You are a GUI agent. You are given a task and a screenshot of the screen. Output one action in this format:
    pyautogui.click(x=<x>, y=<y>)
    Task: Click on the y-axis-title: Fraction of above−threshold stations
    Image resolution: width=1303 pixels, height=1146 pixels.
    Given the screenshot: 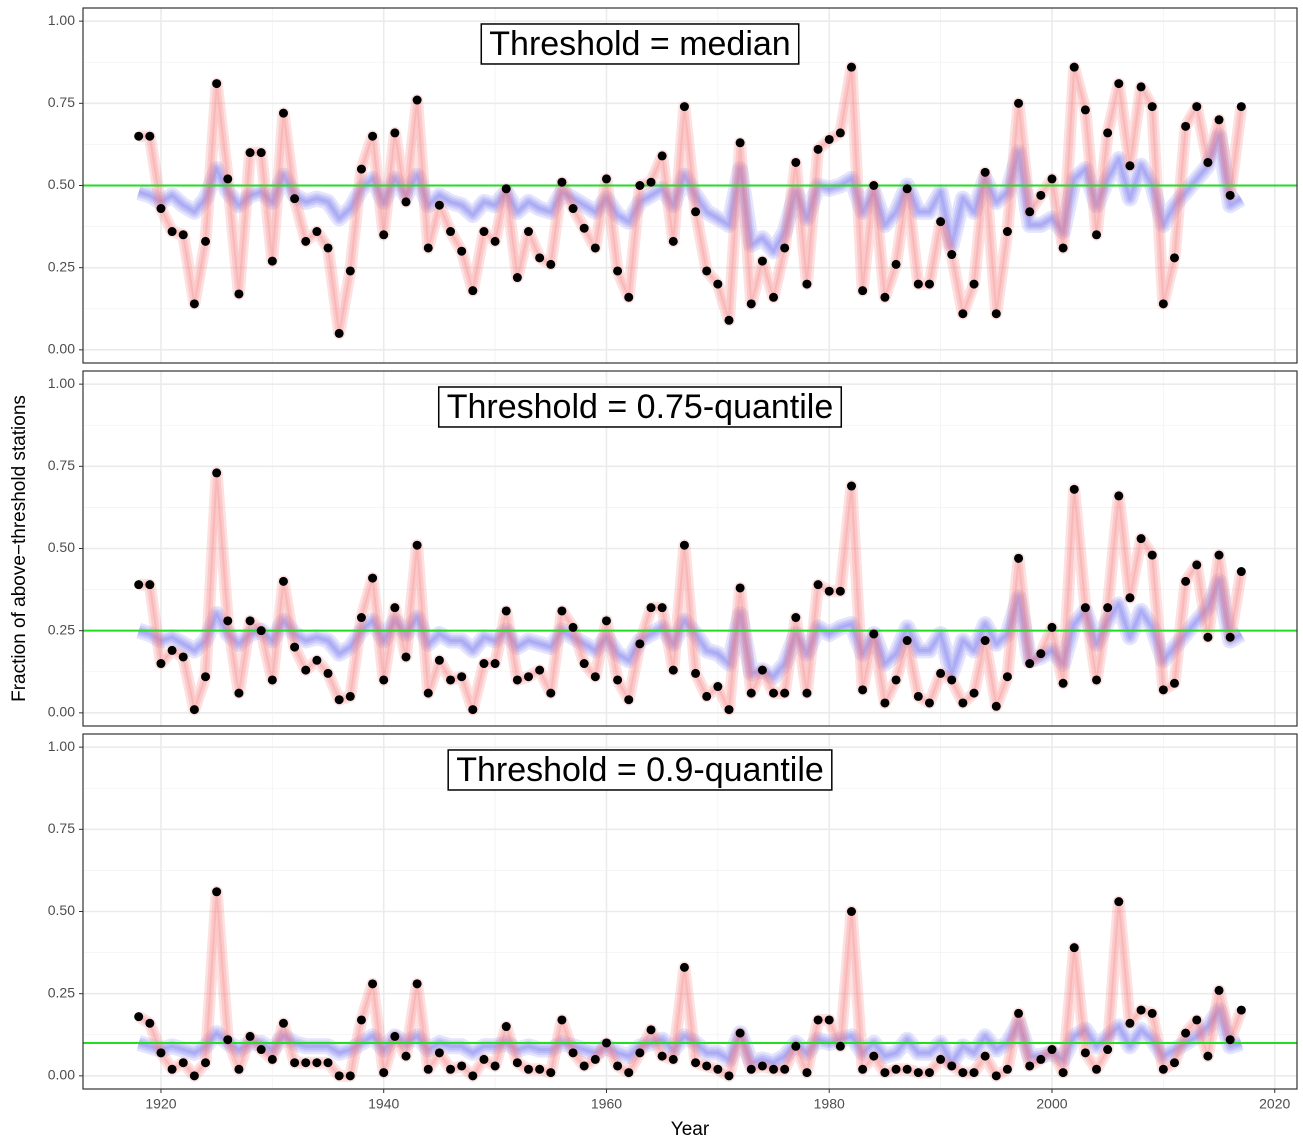 What is the action you would take?
    pyautogui.click(x=19, y=548)
    